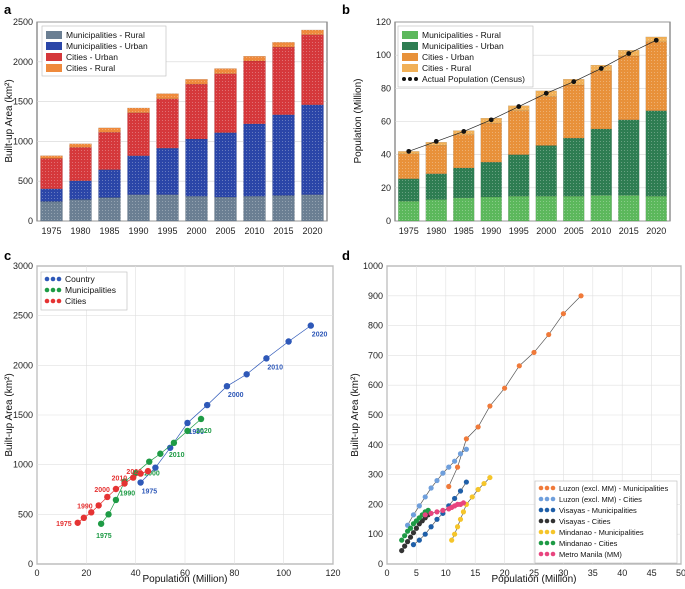 Image resolution: width=685 pixels, height=589 pixels. Describe the element at coordinates (373, 266) in the screenshot. I see `y-tick-label: 1000` at that location.